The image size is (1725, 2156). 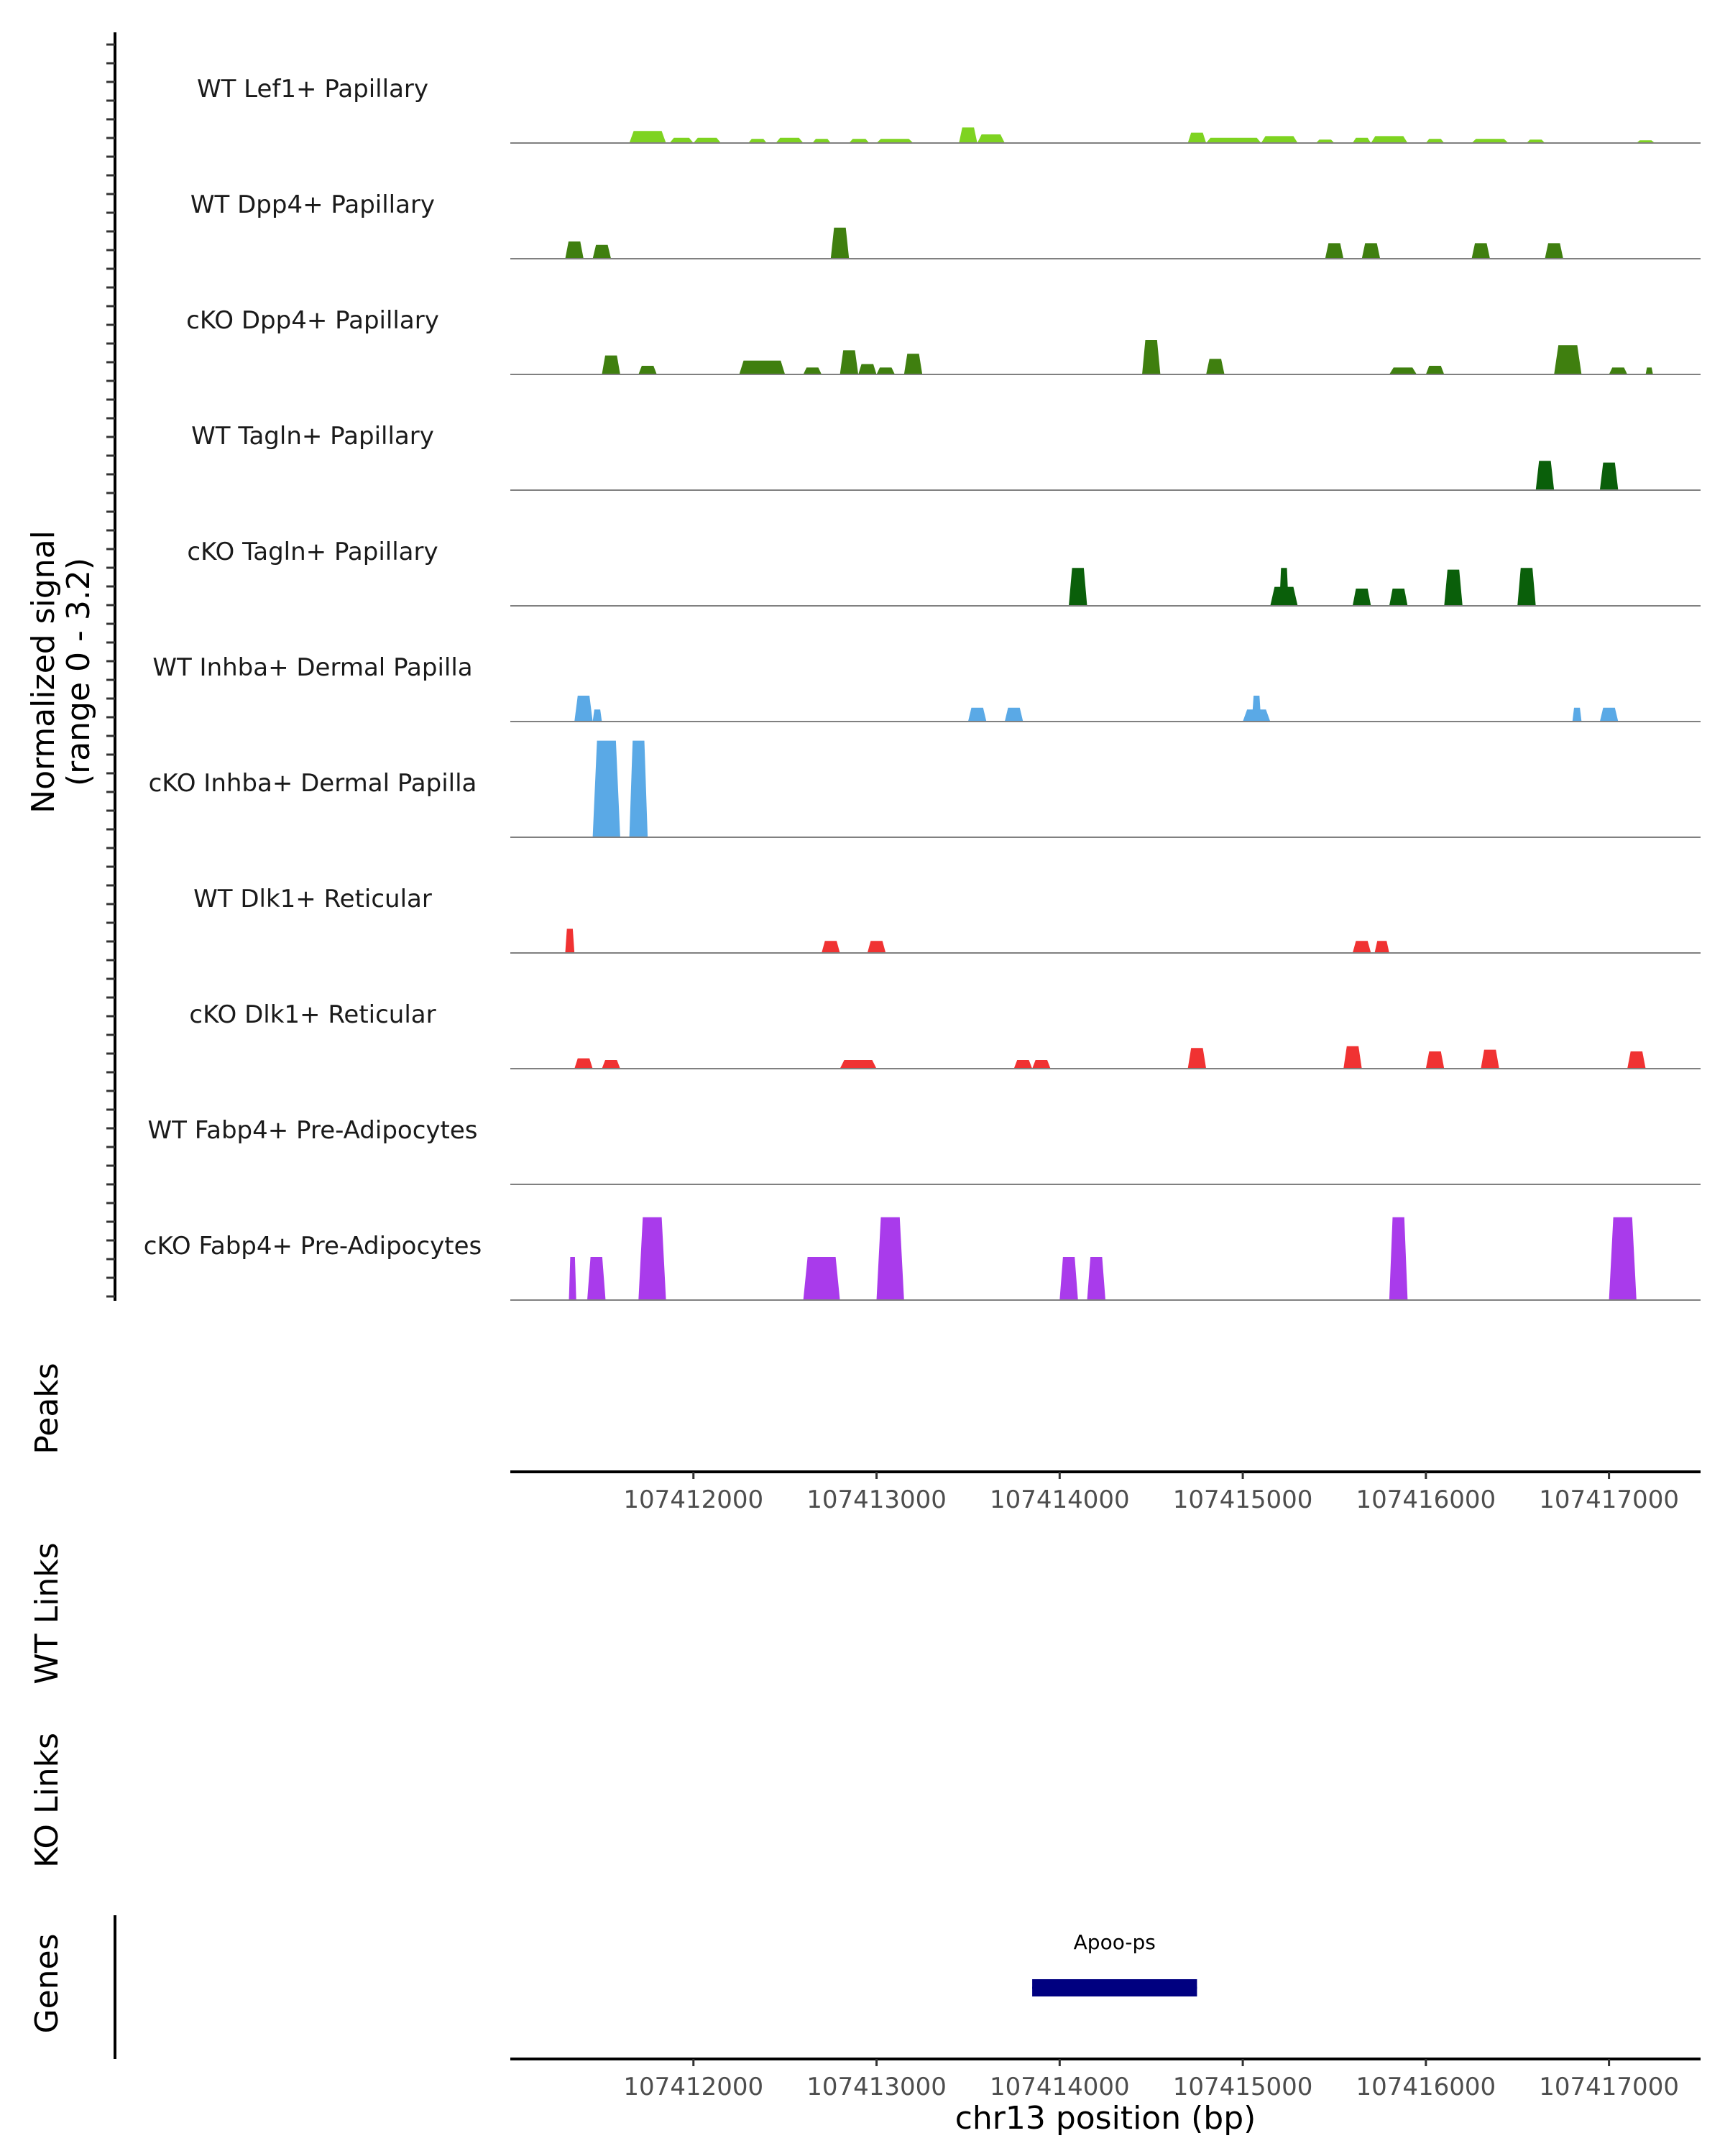 I want to click on track-cko-dlk1-reticular: cKO Dlk1+ Reticular, so click(x=945, y=1034).